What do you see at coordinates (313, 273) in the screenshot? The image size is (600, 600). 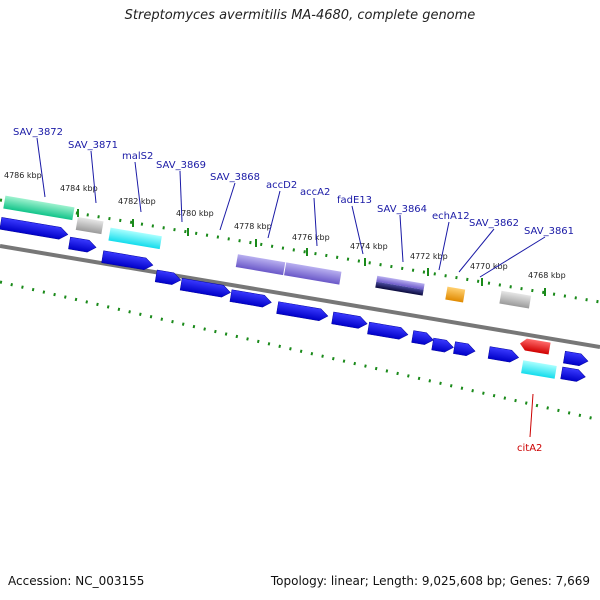 I see `gene-acca2-block` at bounding box center [313, 273].